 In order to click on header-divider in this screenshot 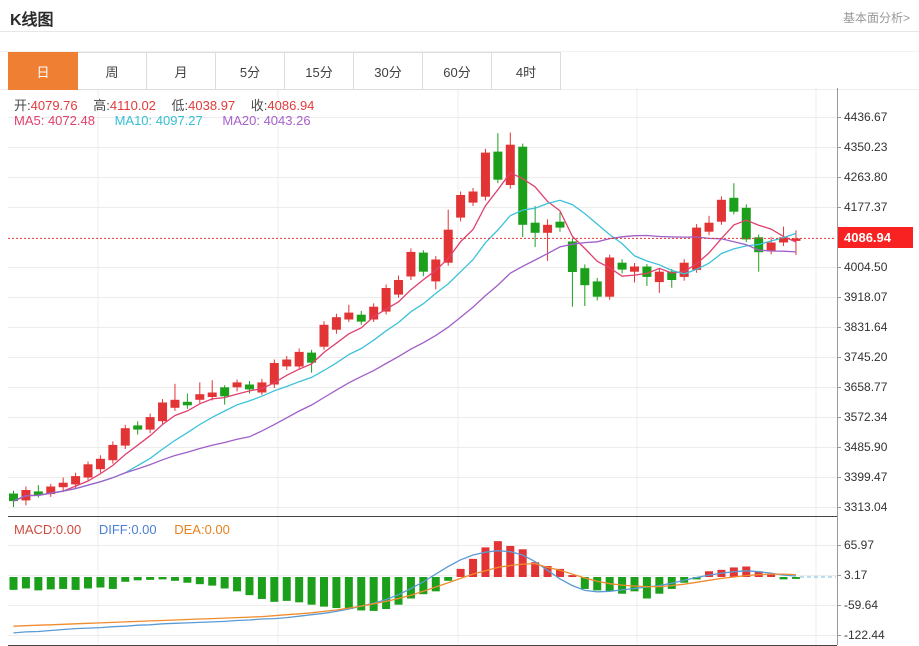, I will do `click(459, 31)`.